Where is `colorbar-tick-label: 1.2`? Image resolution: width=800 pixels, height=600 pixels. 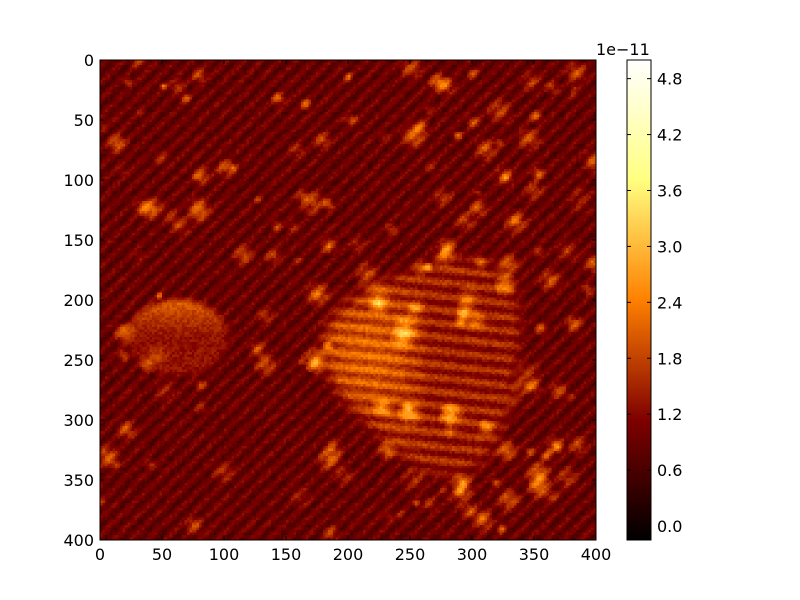 colorbar-tick-label: 1.2 is located at coordinates (669, 414).